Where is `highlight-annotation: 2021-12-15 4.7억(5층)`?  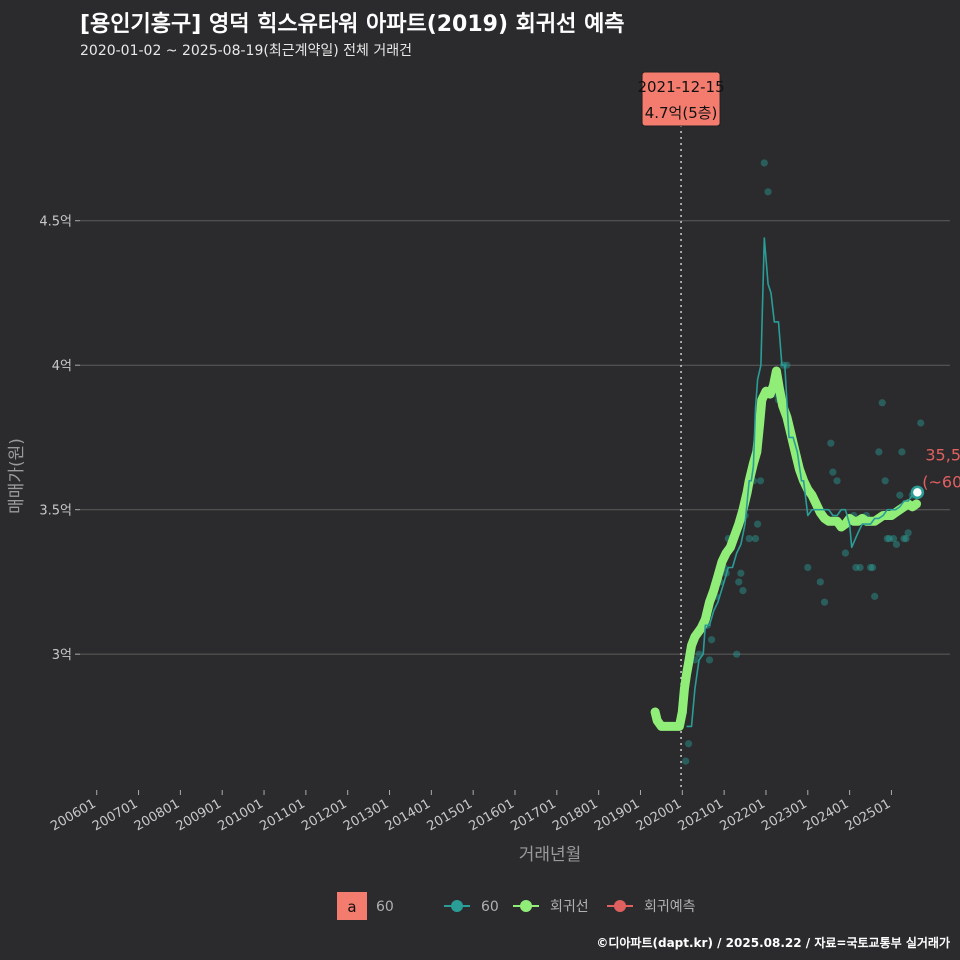
highlight-annotation: 2021-12-15 4.7억(5층) is located at coordinates (681, 99).